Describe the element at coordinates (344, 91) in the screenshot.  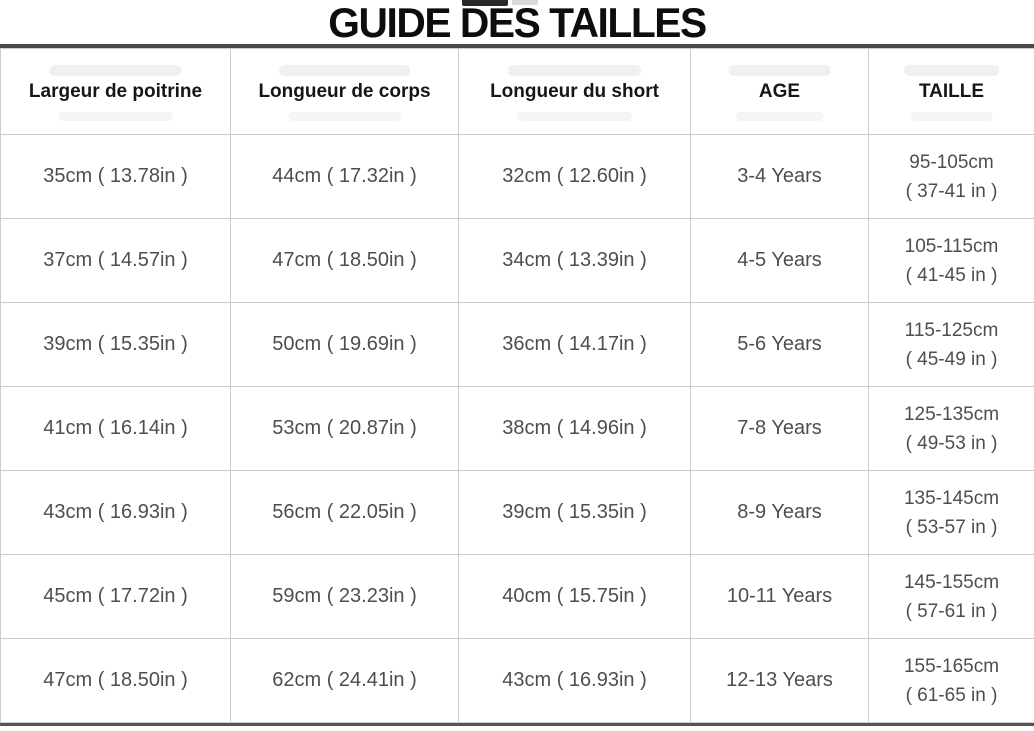
I see `col-header-body-length: Longueur de corps` at that location.